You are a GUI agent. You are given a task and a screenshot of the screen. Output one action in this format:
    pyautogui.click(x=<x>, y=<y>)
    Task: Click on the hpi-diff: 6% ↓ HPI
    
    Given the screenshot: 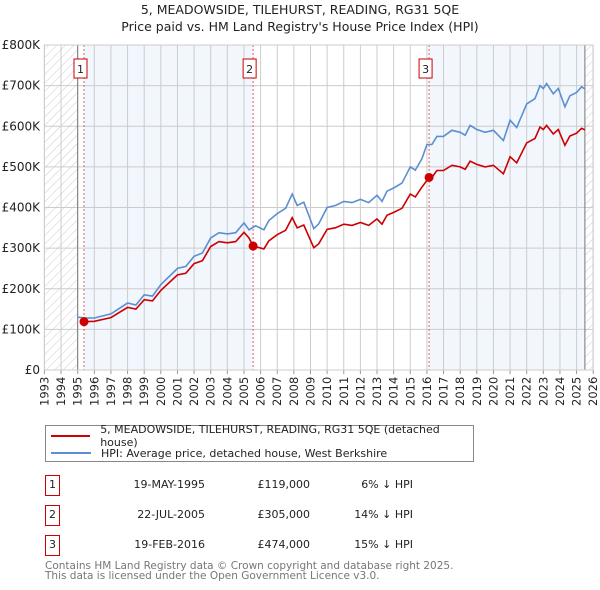 What is the action you would take?
    pyautogui.click(x=387, y=484)
    